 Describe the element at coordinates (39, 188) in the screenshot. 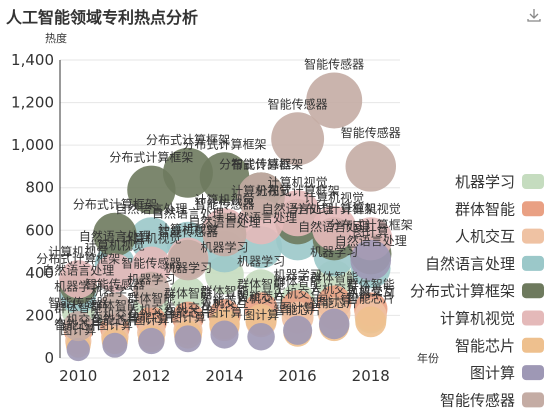

I see `y-tick-label: 800` at that location.